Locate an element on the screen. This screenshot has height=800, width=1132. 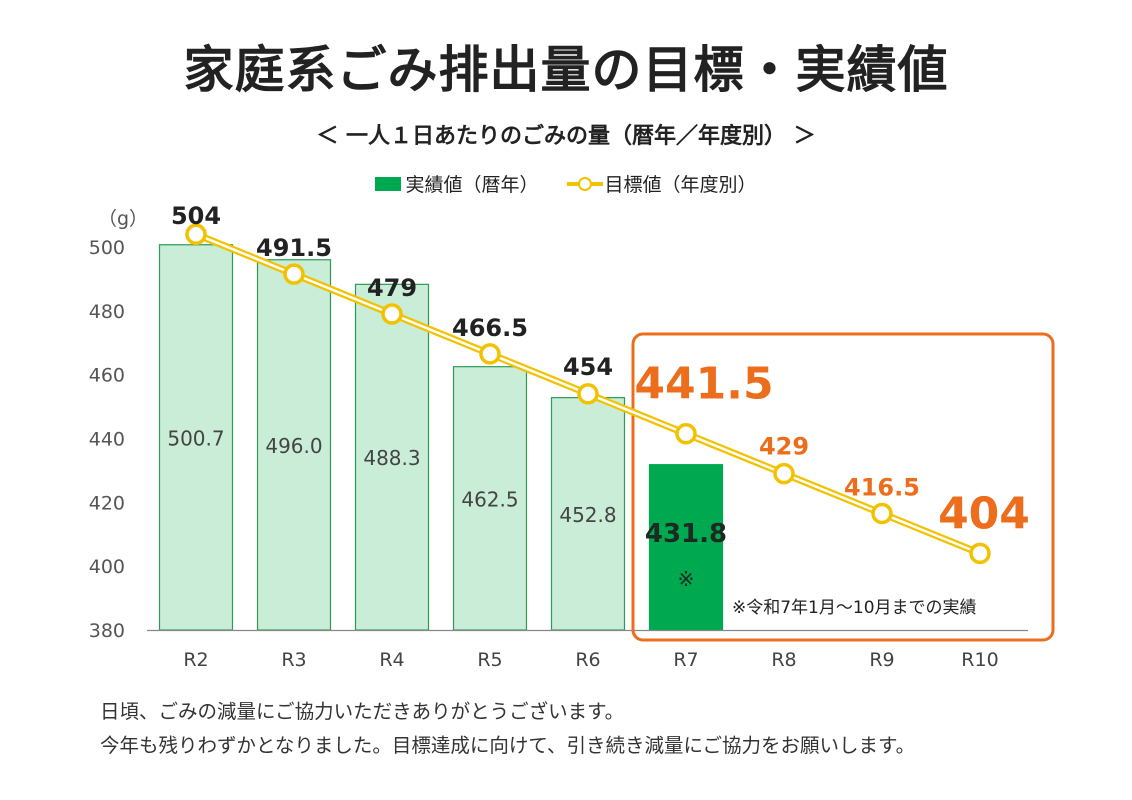
bar-value-label: 488.3 is located at coordinates (391, 458).